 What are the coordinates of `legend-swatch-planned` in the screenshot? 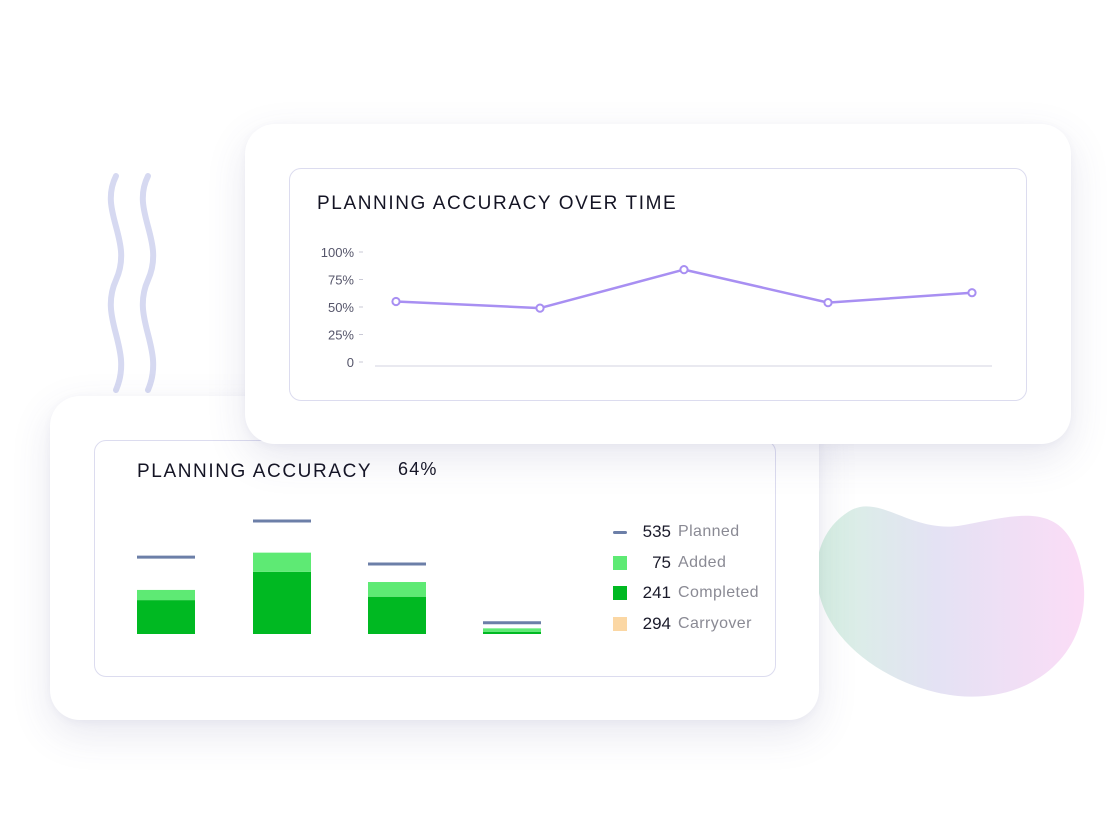 It's located at (620, 532).